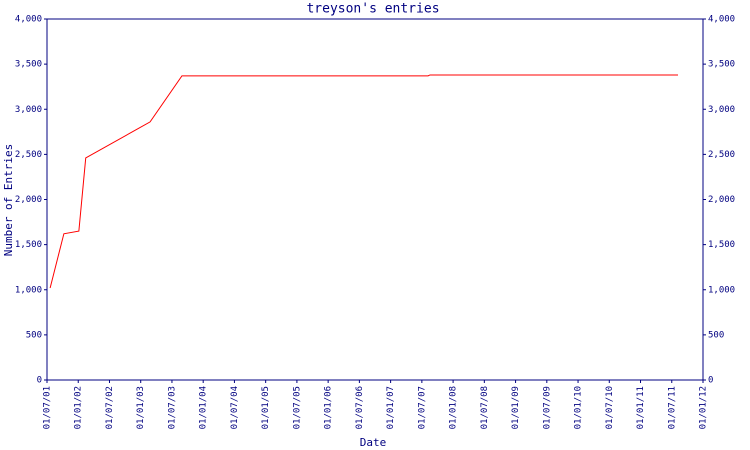 Image resolution: width=750 pixels, height=450 pixels. Describe the element at coordinates (721, 245) in the screenshot. I see `y2-tick-label: 1,500` at that location.